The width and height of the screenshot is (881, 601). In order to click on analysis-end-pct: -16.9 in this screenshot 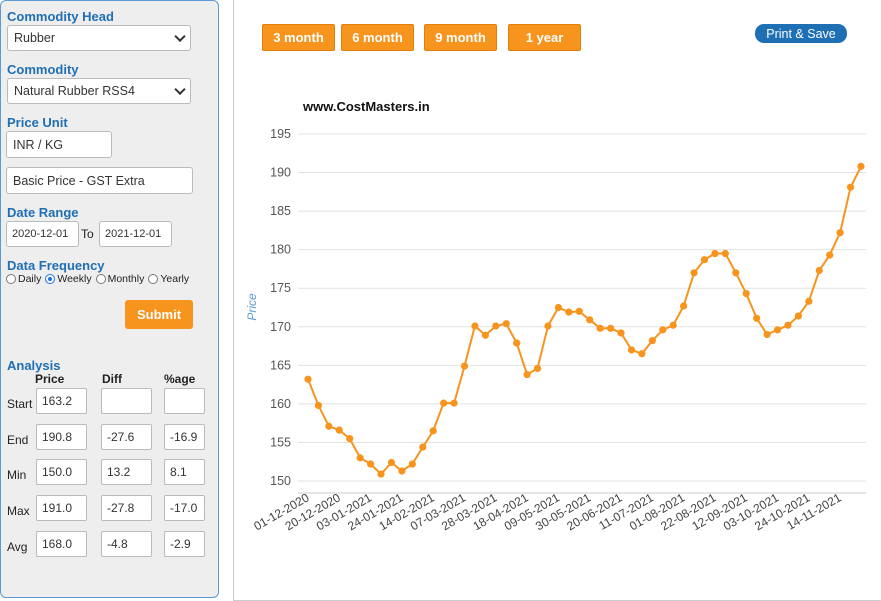, I will do `click(184, 437)`.